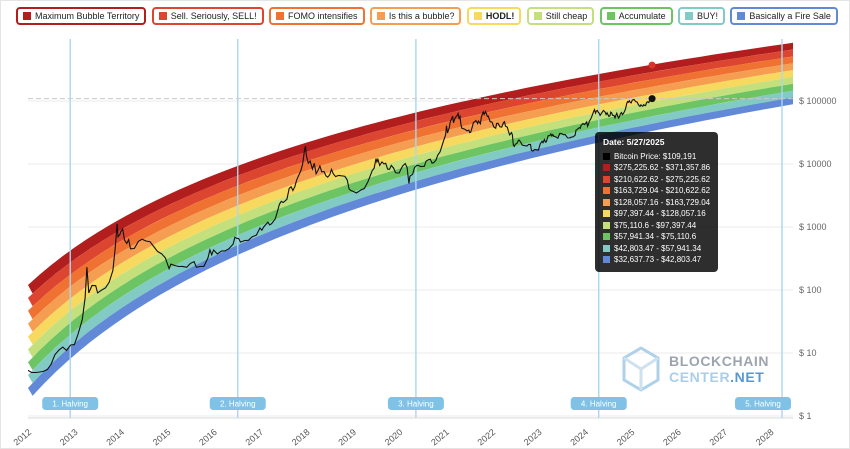 The width and height of the screenshot is (850, 449). What do you see at coordinates (719, 361) in the screenshot?
I see `watermark-line1: BLOCKCHAIN` at bounding box center [719, 361].